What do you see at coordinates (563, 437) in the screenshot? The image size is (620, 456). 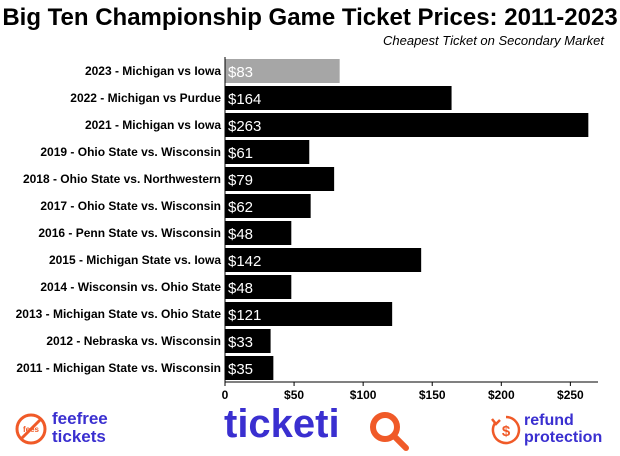 I see `refund-line2: protection` at bounding box center [563, 437].